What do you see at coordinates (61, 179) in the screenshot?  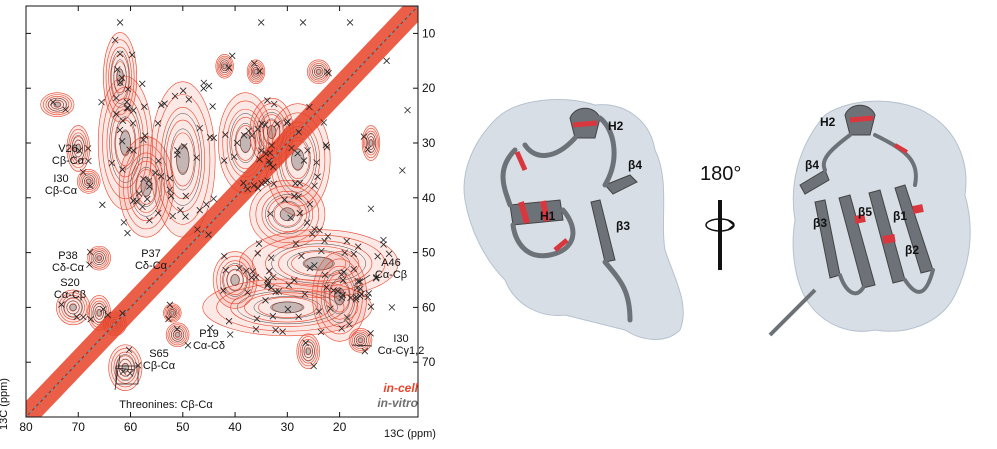 I see `annotation-i30-cb-residue: I30` at bounding box center [61, 179].